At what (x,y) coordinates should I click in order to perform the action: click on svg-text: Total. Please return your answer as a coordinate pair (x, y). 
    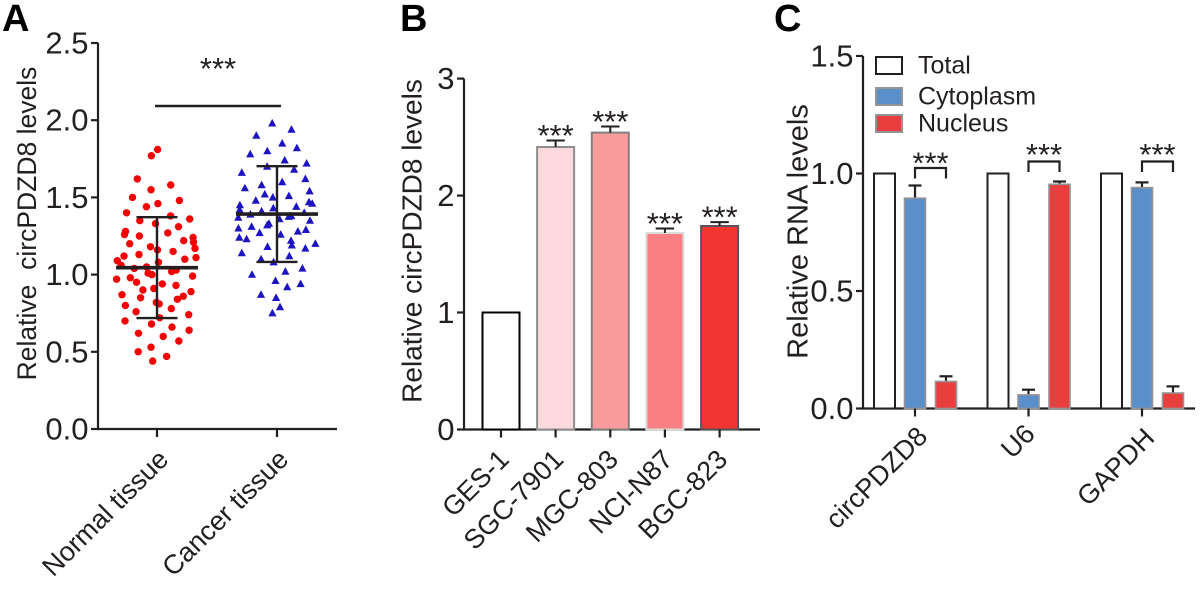
    Looking at the image, I should click on (944, 66).